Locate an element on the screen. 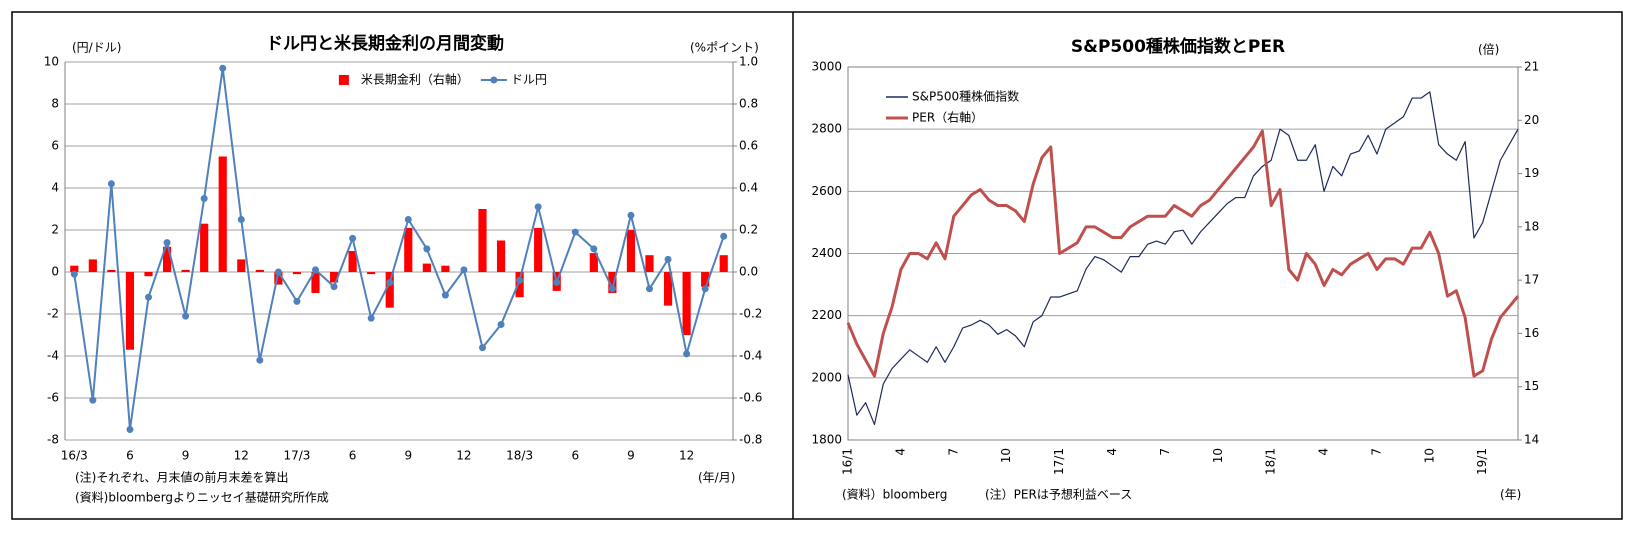  legend-label: 米長期金利（右軸） is located at coordinates (415, 79).